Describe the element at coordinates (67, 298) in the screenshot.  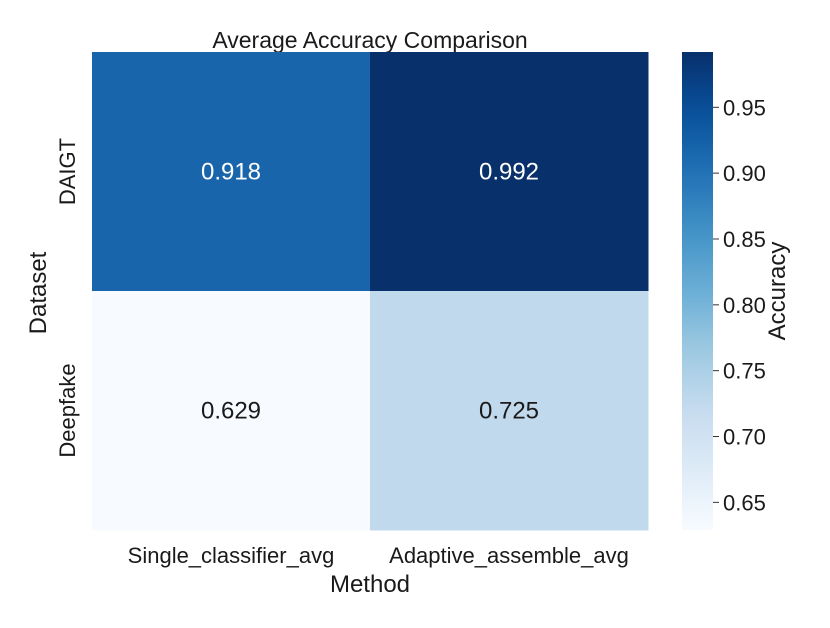
I see `y-axis-tick-labels: DAIGT Deepfake` at that location.